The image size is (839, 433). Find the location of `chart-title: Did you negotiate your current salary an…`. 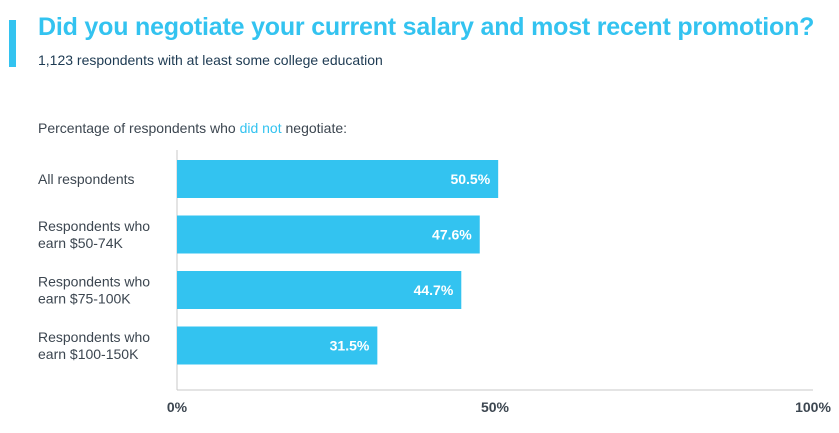

chart-title: Did you negotiate your current salary an… is located at coordinates (426, 27).